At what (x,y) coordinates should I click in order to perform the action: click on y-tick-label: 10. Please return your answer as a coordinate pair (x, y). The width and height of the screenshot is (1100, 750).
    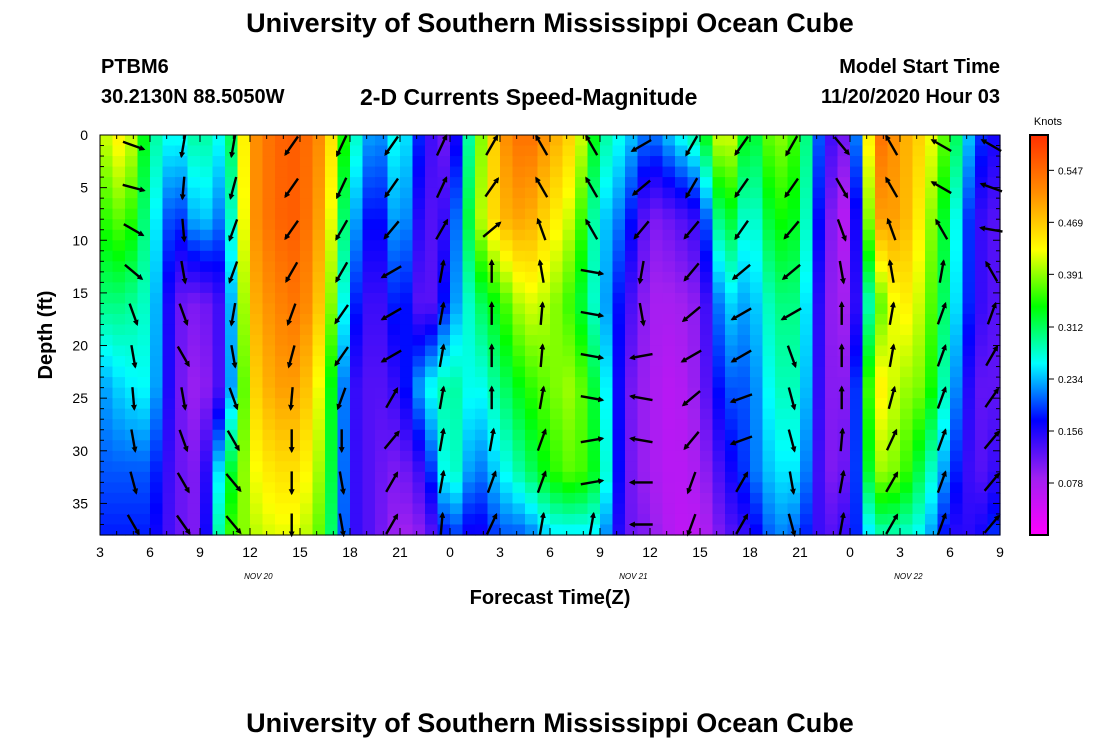
    Looking at the image, I should click on (80, 240).